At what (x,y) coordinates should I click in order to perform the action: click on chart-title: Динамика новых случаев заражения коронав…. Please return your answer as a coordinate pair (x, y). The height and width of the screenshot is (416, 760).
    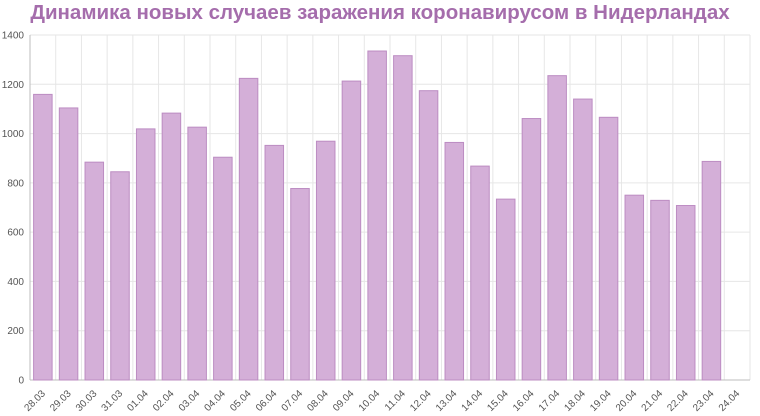
    Looking at the image, I should click on (380, 12).